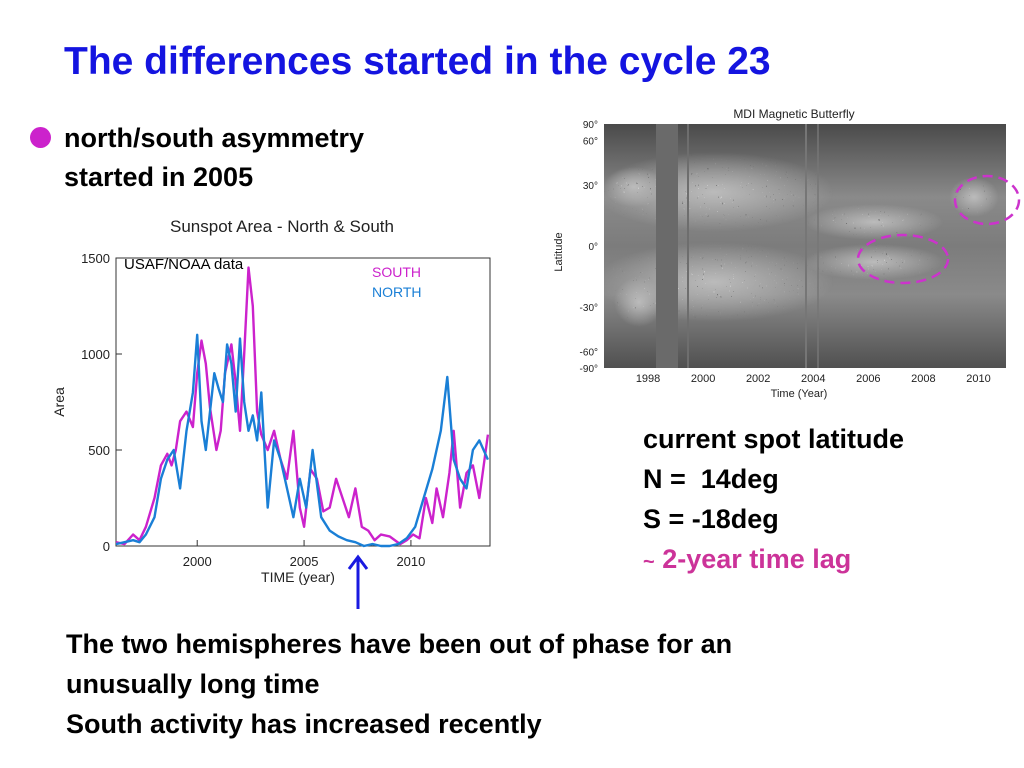 The width and height of the screenshot is (1024, 768). Describe the element at coordinates (703, 379) in the screenshot. I see `butterfly-x-tick-1: 2000` at that location.